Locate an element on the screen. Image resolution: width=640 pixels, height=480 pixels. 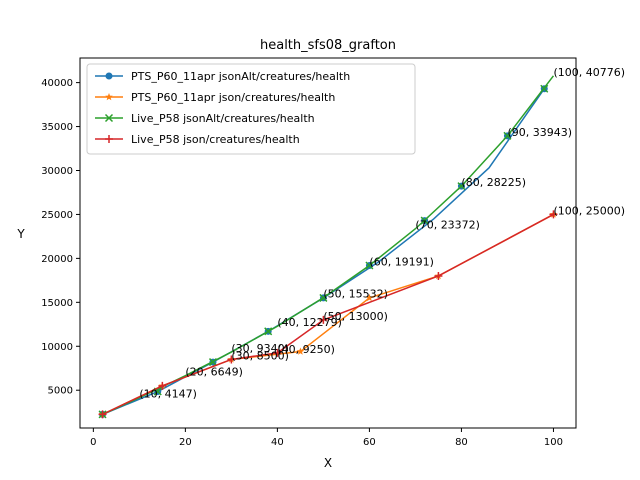
legend-entry: PTS_P60_11apr json/creatures/health is located at coordinates (215, 97).